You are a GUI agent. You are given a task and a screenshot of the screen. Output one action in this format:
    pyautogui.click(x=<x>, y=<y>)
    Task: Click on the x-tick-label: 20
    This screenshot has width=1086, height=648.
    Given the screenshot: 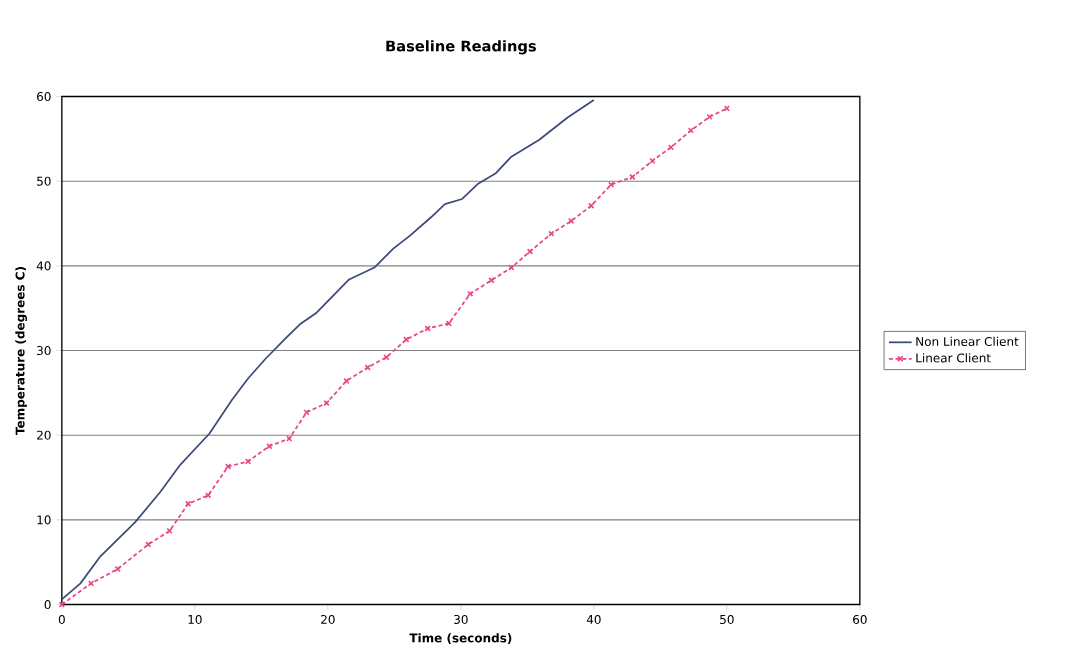 What is the action you would take?
    pyautogui.click(x=328, y=619)
    